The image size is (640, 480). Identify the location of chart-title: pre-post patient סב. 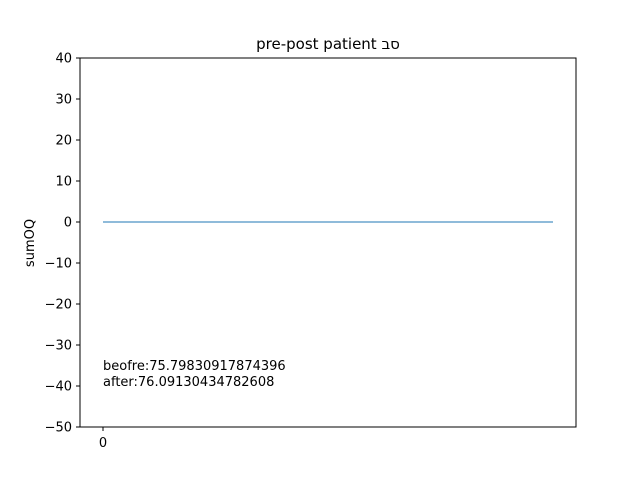
(328, 44).